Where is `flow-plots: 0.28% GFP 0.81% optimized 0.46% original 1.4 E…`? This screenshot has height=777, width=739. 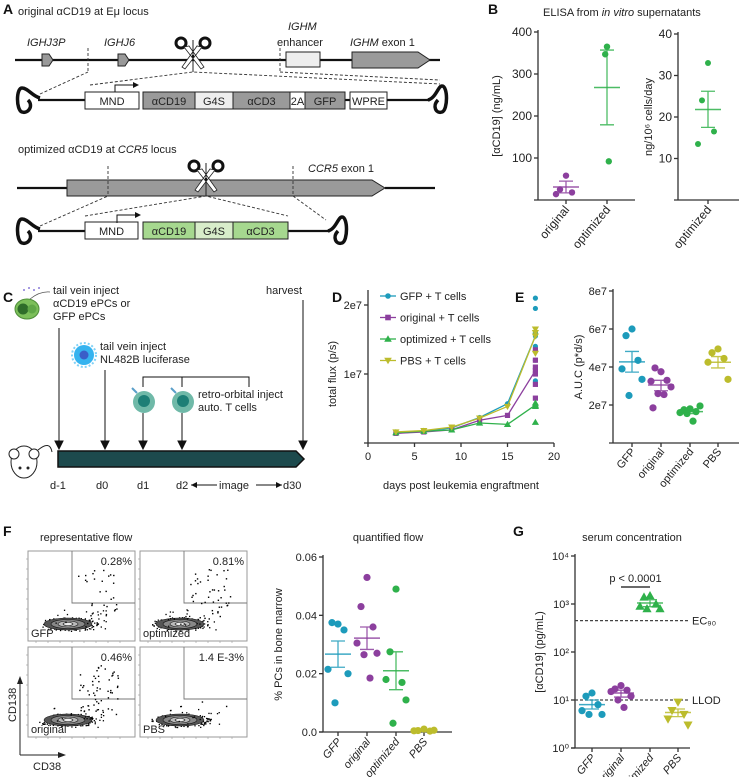
flow-plots: 0.28% GFP 0.81% optimized 0.46% original 1.4 E… is located at coordinates (137, 644).